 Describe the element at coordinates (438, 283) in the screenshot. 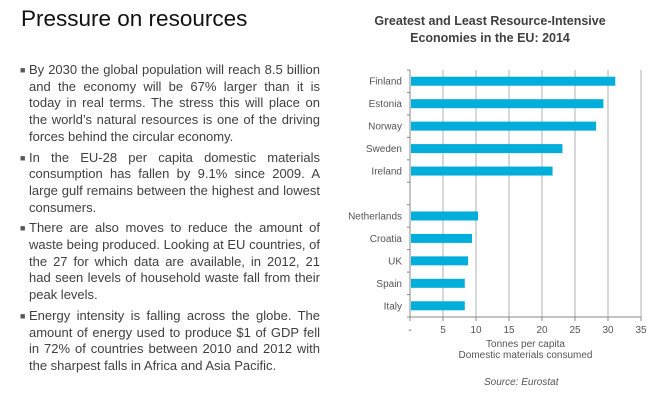

I see `bar-spain` at that location.